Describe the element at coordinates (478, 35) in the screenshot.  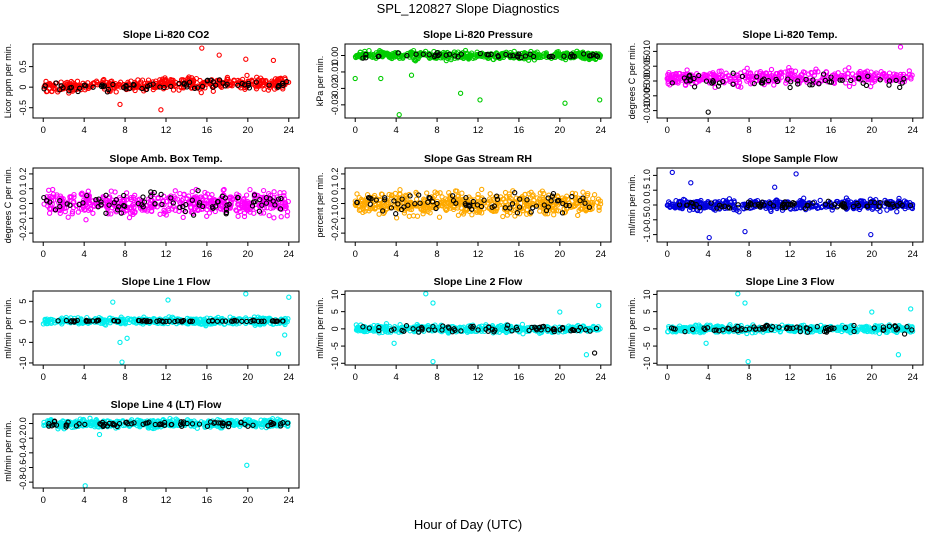
I see `chart-title: Slope Li-820 Pressure` at that location.